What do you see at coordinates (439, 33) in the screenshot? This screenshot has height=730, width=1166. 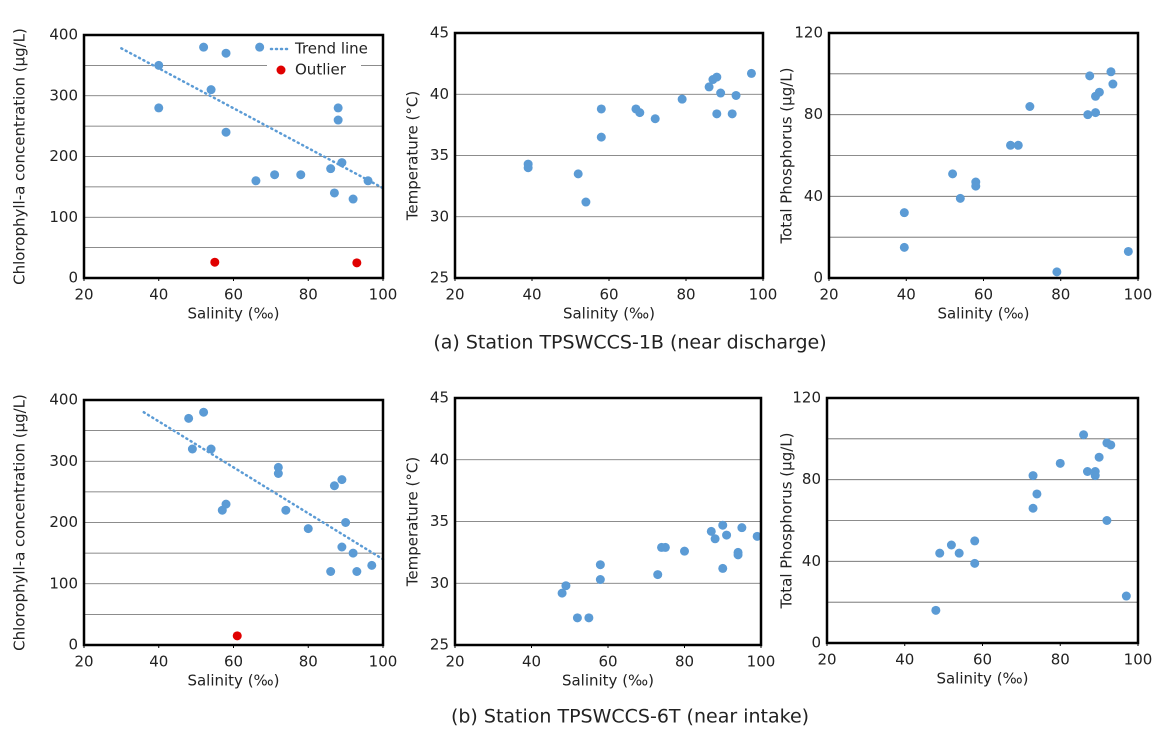 I see `y-tick-label: 45` at bounding box center [439, 33].